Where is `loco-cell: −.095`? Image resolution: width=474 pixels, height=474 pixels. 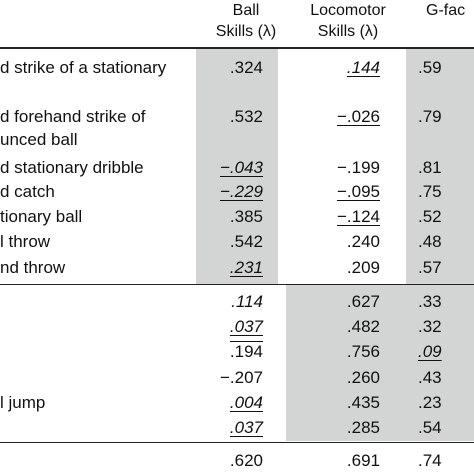
loco-cell: −.095 is located at coordinates (358, 191).